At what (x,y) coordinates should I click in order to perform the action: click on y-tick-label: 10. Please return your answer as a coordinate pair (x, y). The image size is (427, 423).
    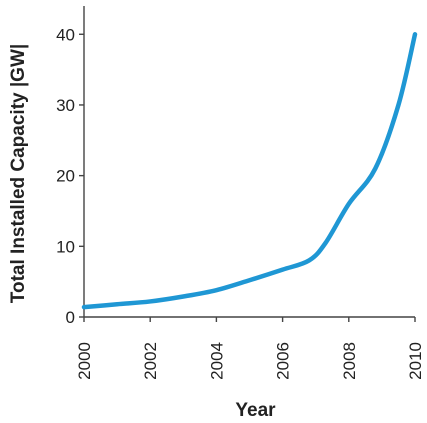
    Looking at the image, I should click on (65, 246).